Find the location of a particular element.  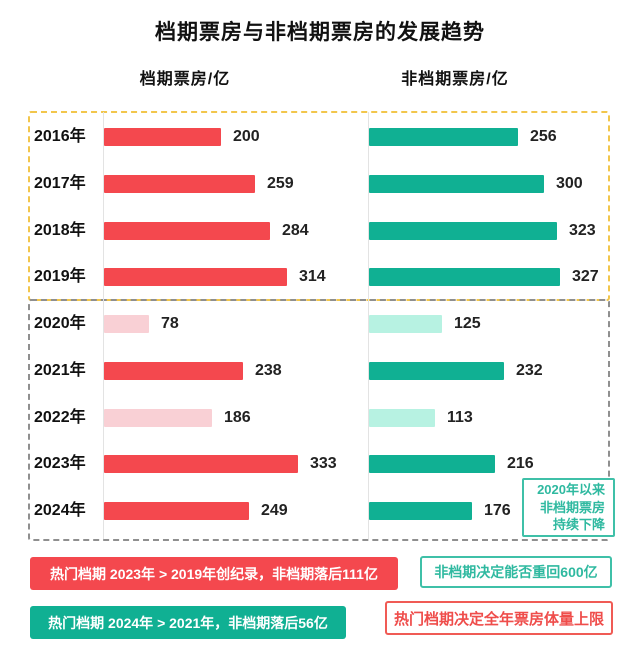

callout-line: 非档期票房 is located at coordinates (572, 507).